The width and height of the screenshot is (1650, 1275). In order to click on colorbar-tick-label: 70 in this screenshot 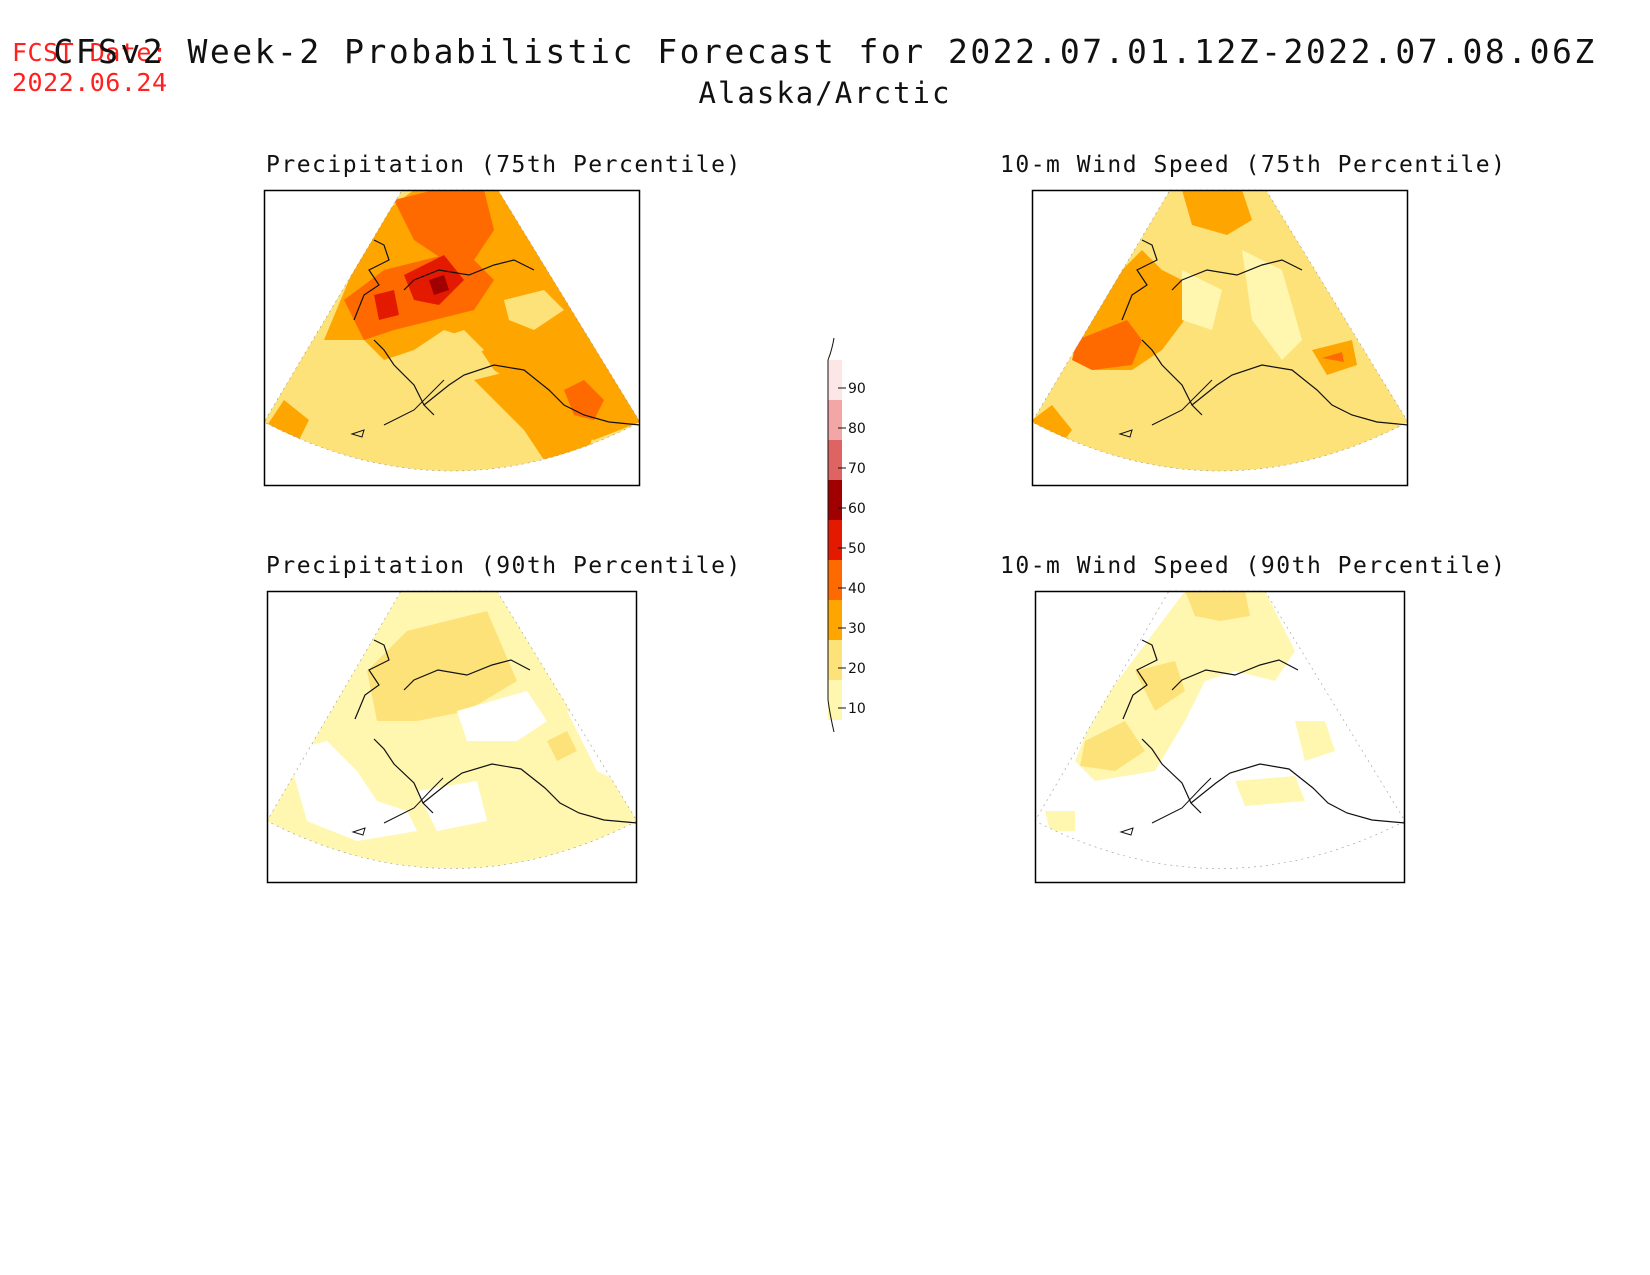, I will do `click(857, 469)`.